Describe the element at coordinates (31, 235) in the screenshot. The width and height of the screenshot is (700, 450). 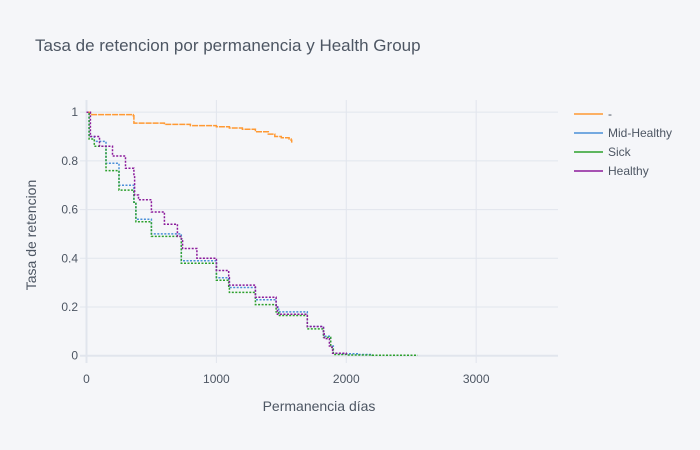
I see `y-axis-title: Tasa de retencion` at that location.